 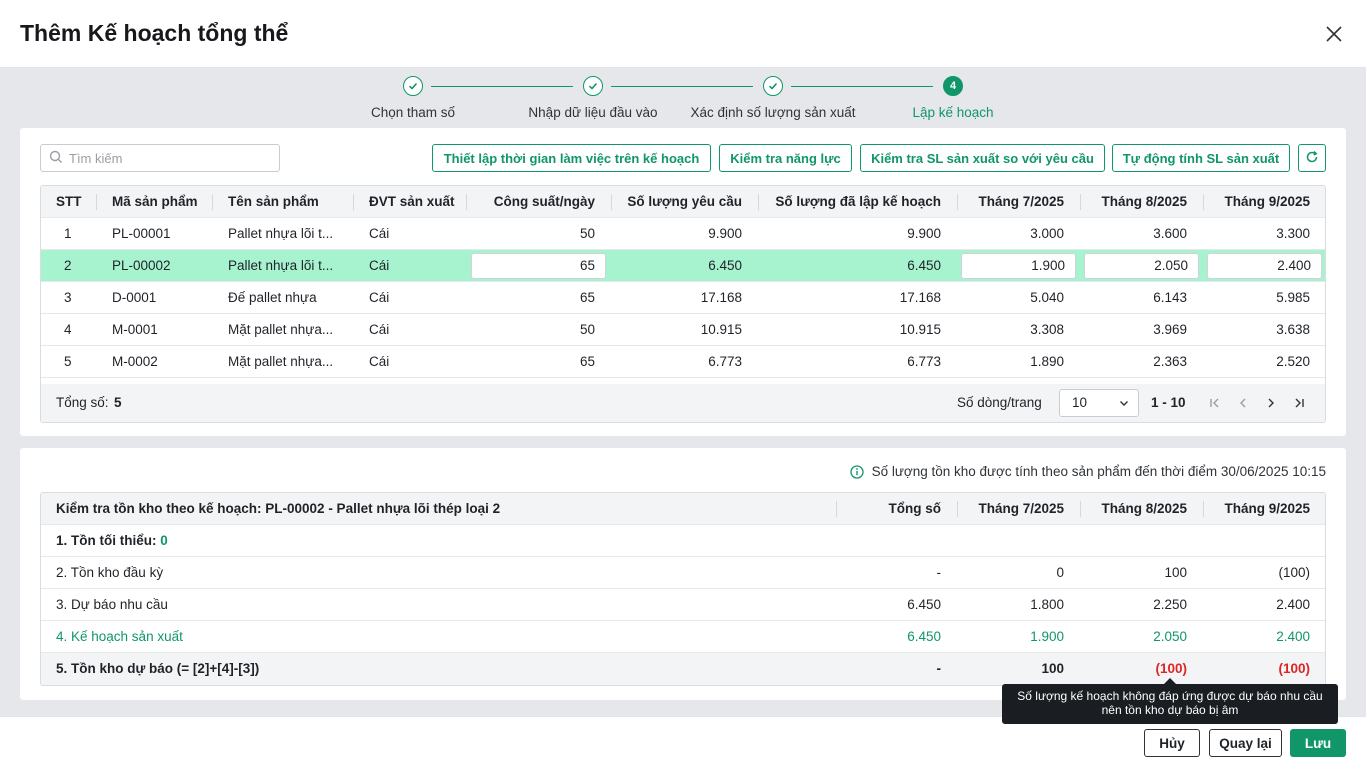 I want to click on inv-m7: 1.800, so click(x=1047, y=604).